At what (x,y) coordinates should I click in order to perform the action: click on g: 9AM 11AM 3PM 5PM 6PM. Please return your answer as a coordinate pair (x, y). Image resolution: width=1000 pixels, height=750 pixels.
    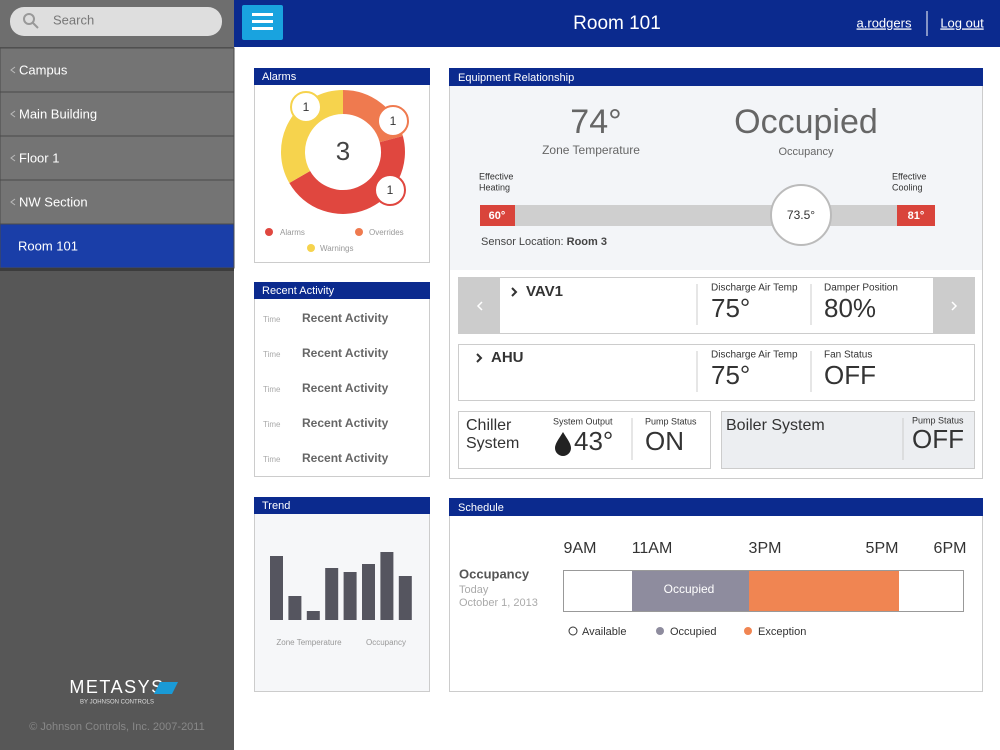
    Looking at the image, I should click on (765, 548).